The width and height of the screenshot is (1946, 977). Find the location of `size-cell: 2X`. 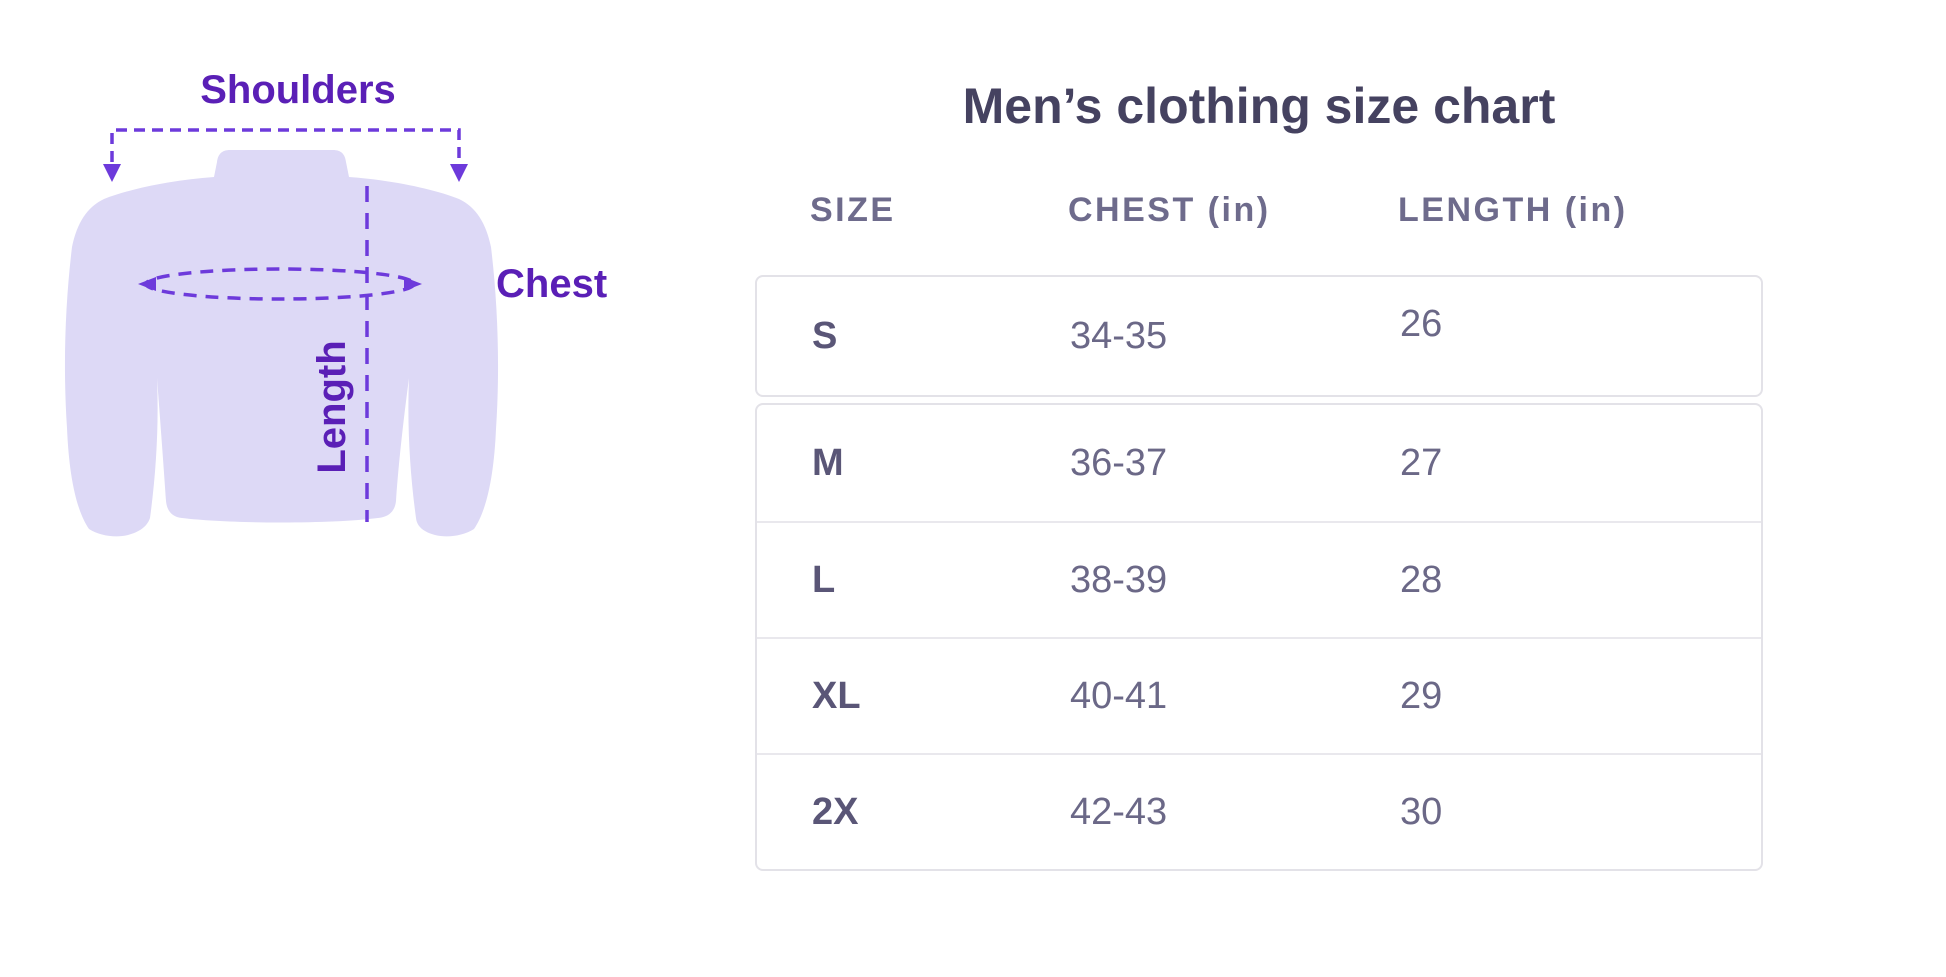

size-cell: 2X is located at coordinates (835, 811).